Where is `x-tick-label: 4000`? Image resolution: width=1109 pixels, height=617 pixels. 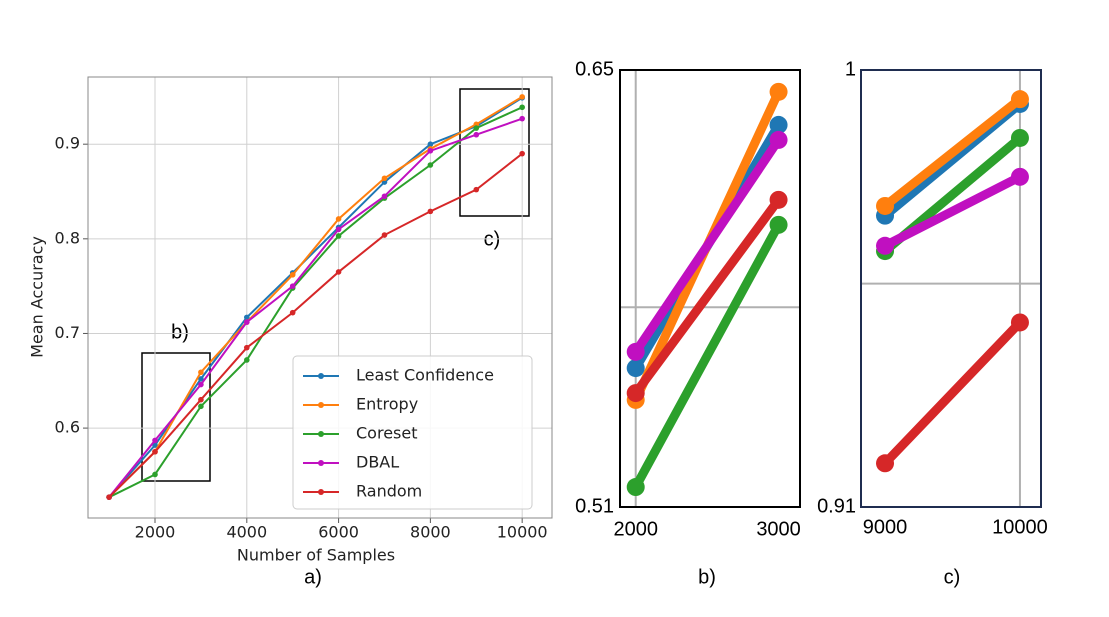
x-tick-label: 4000 is located at coordinates (246, 532).